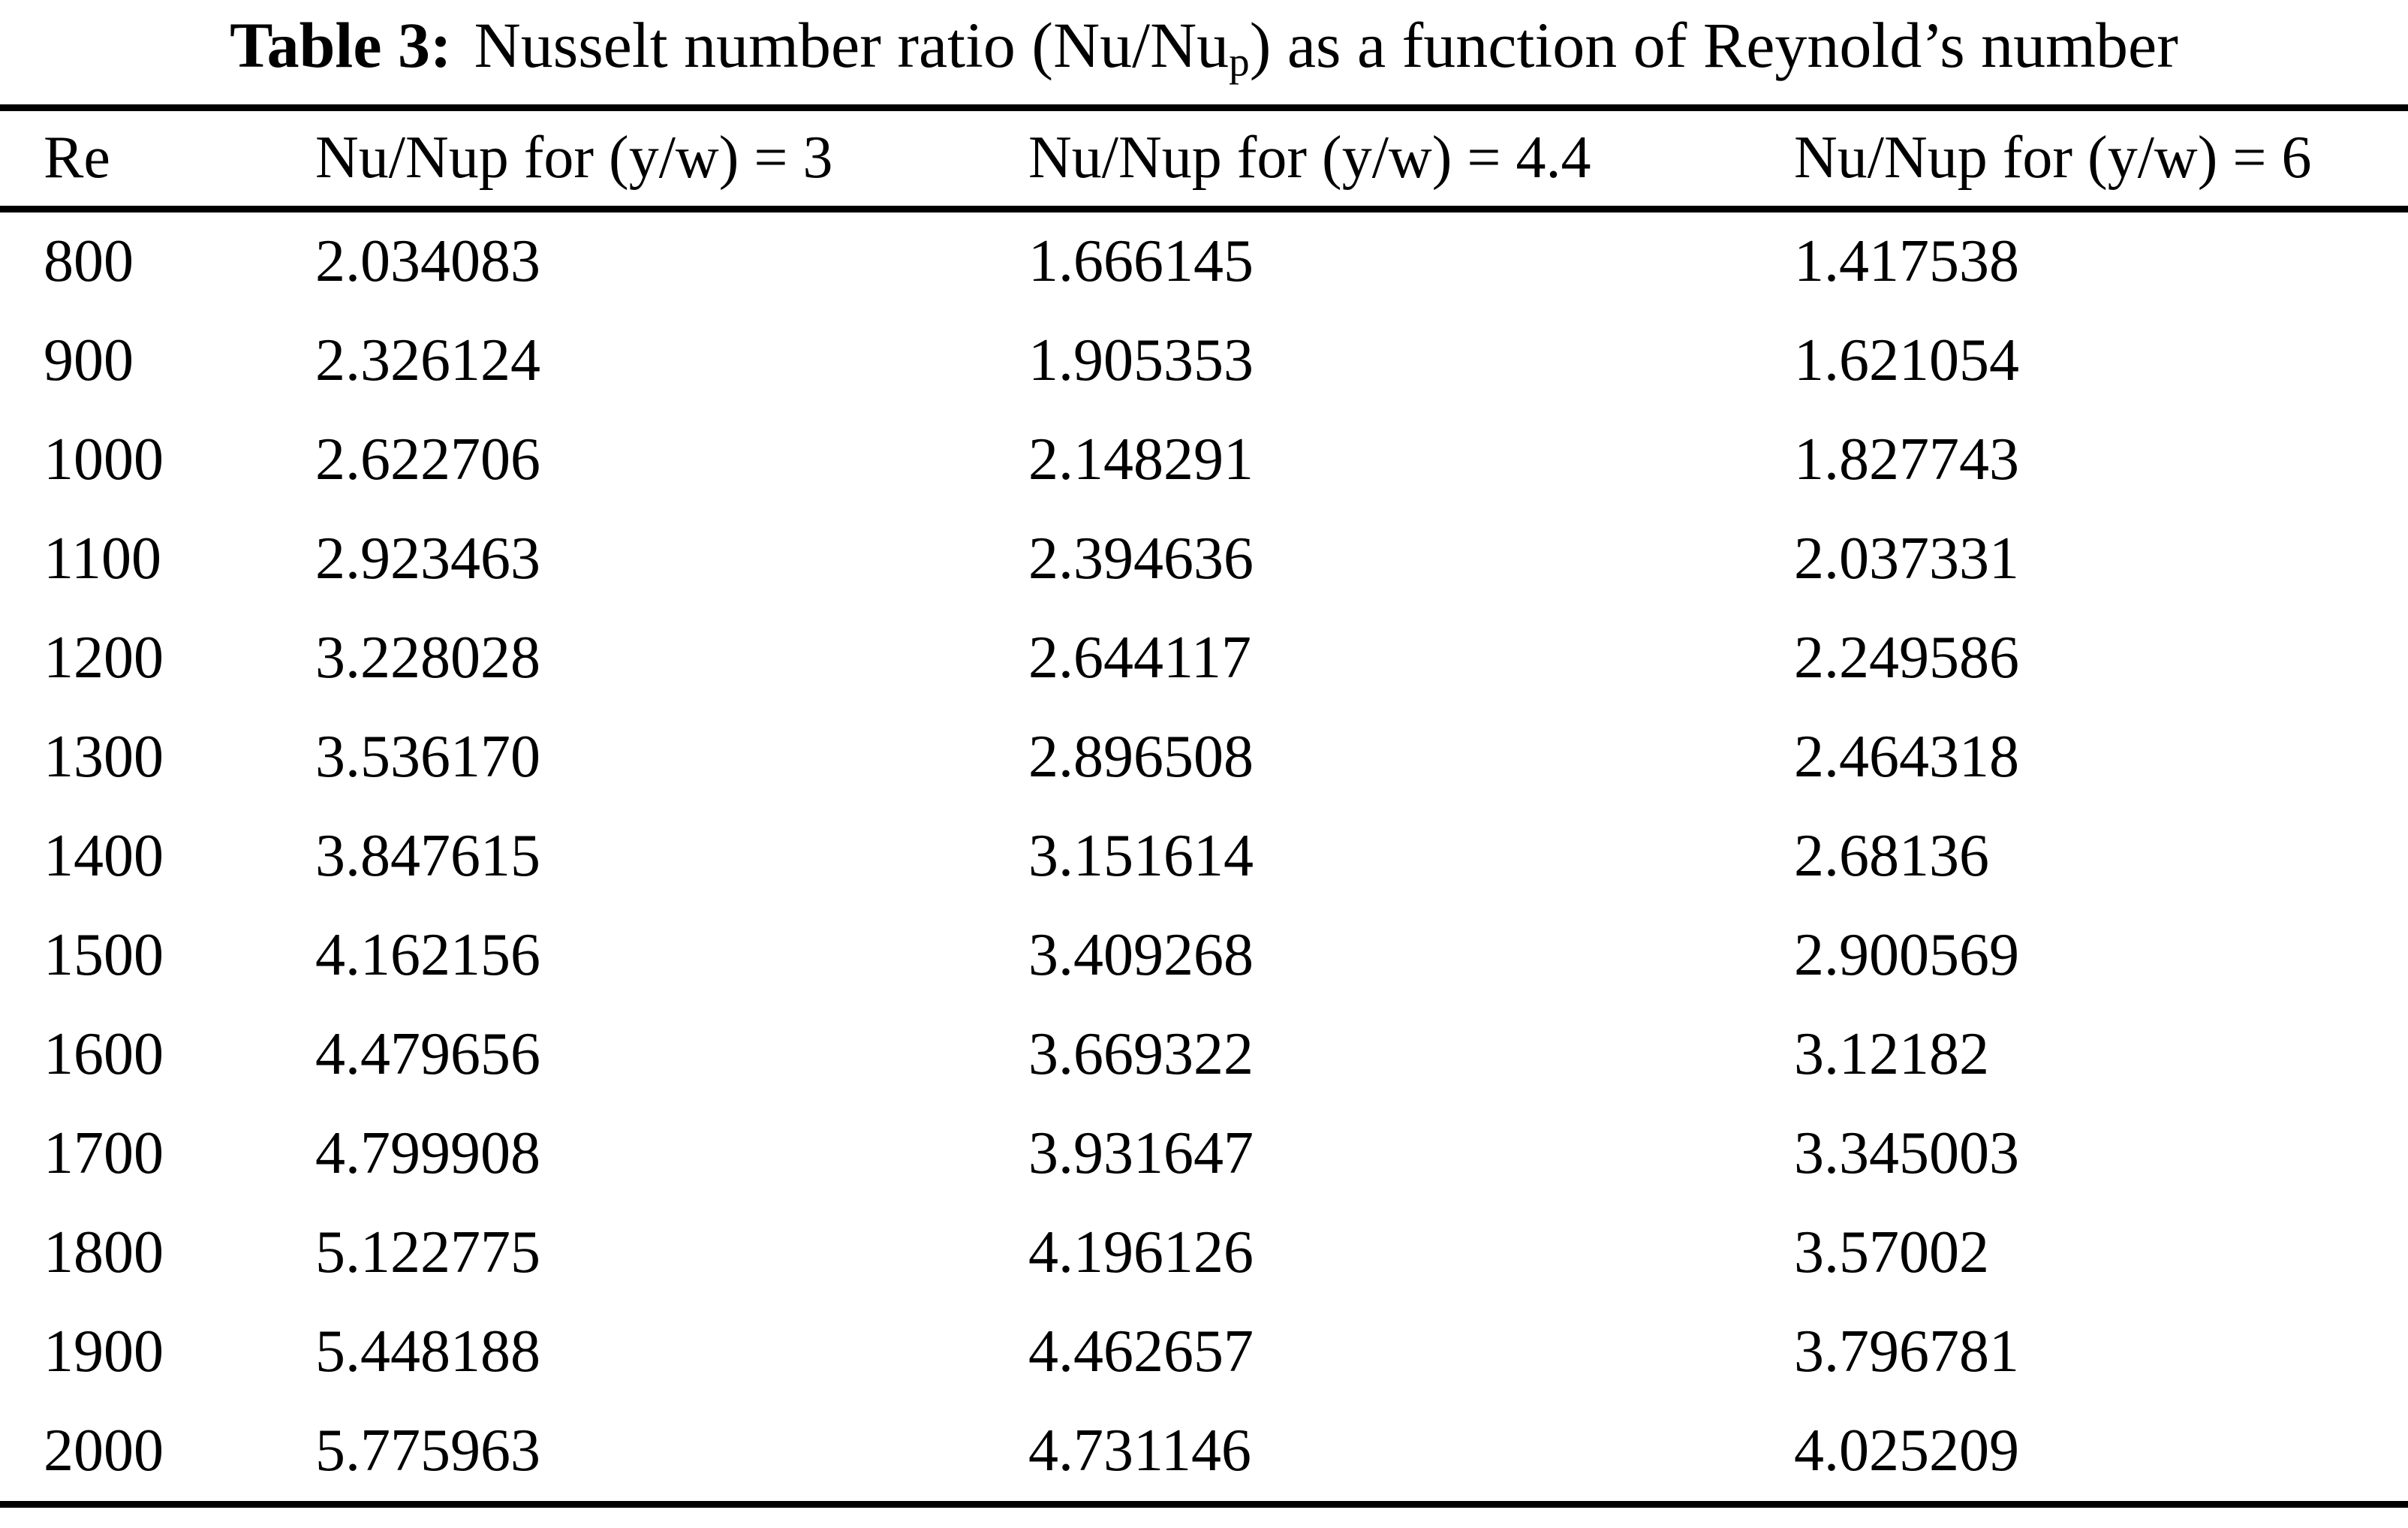 The image size is (2408, 1528). Describe the element at coordinates (427, 955) in the screenshot. I see `table-cell: 4.162156` at that location.